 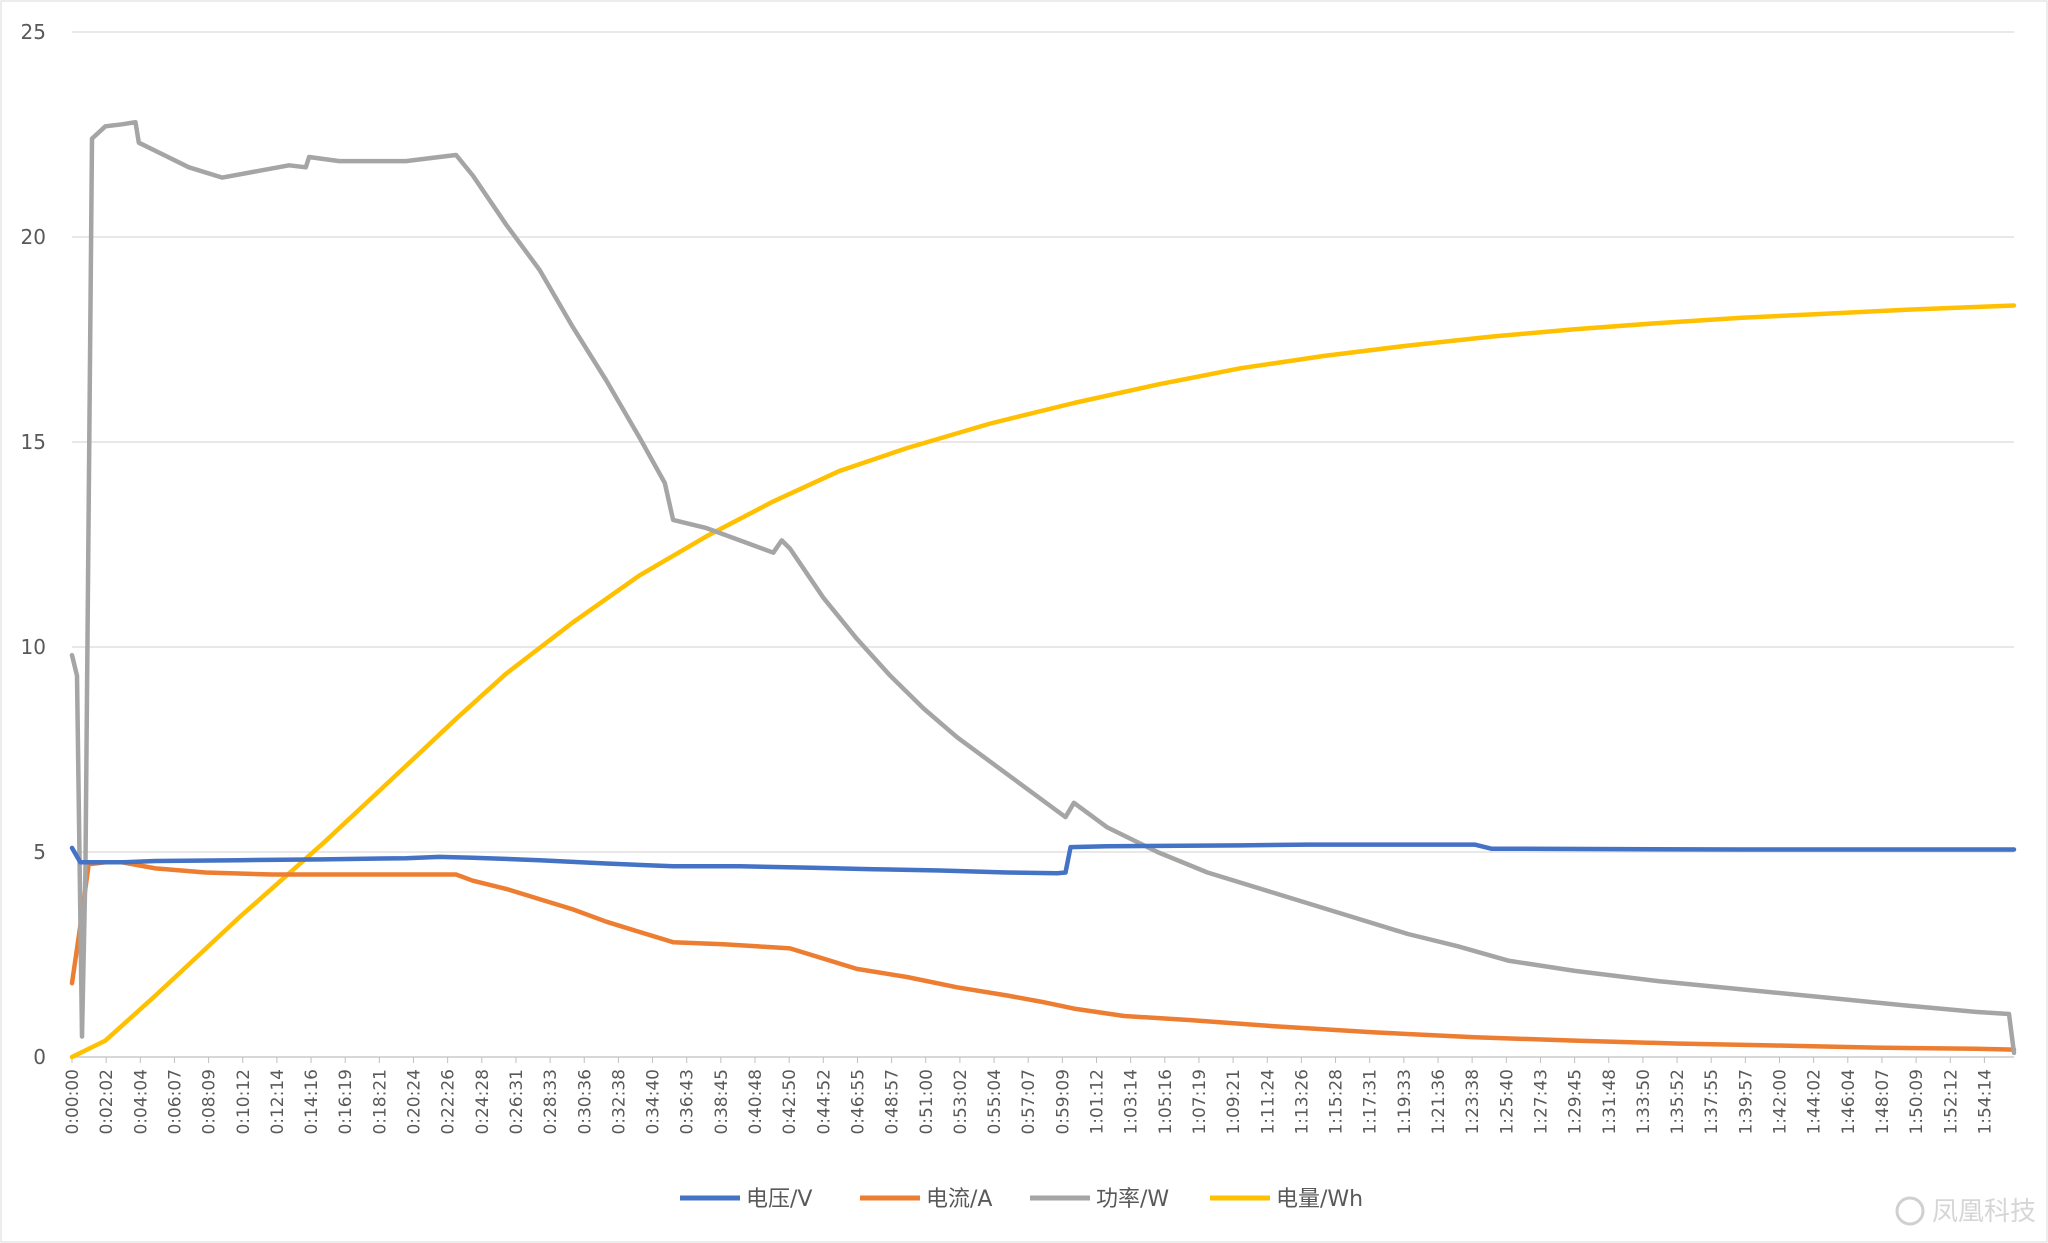 I want to click on x-tick-label: 0:51:00, so click(x=927, y=1102).